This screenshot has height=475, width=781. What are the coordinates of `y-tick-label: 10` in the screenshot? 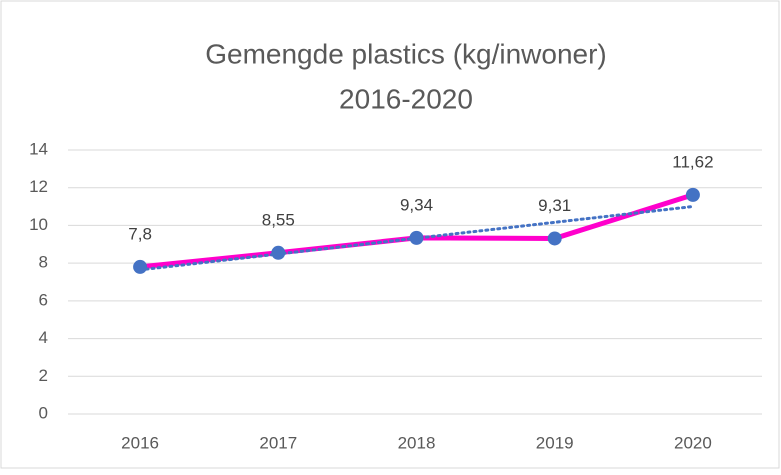 It's located at (38, 224).